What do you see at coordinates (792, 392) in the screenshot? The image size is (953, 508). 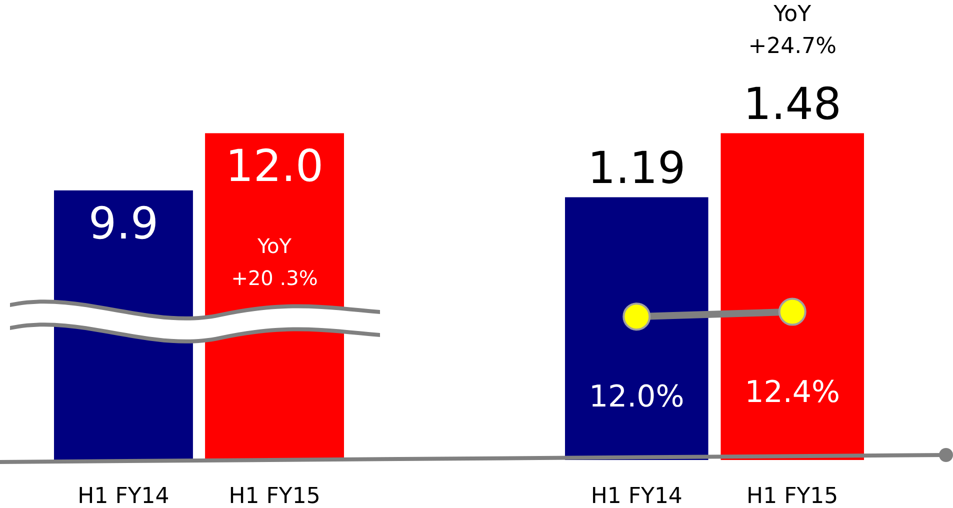 I see `data-label: 12.4%` at bounding box center [792, 392].